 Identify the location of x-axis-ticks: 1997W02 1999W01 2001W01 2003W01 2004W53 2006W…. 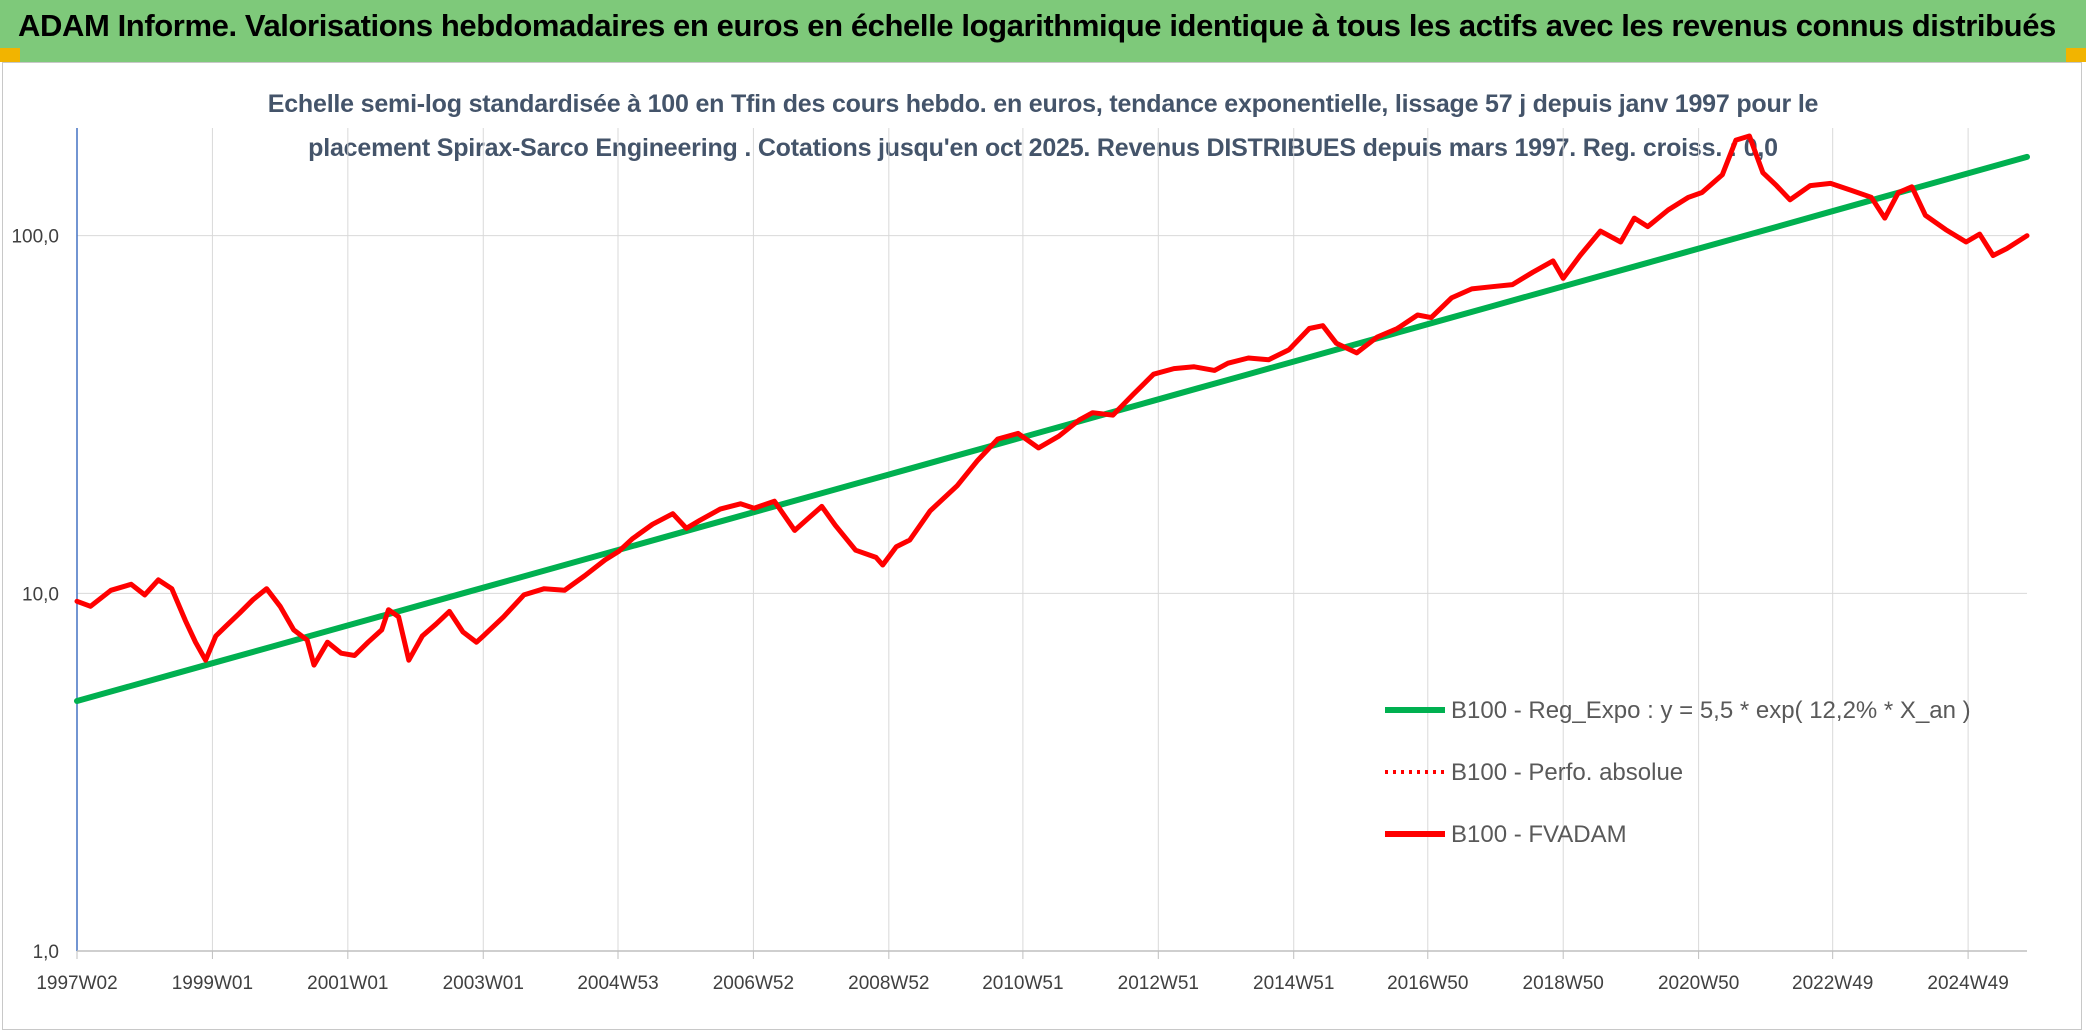
(1022, 972).